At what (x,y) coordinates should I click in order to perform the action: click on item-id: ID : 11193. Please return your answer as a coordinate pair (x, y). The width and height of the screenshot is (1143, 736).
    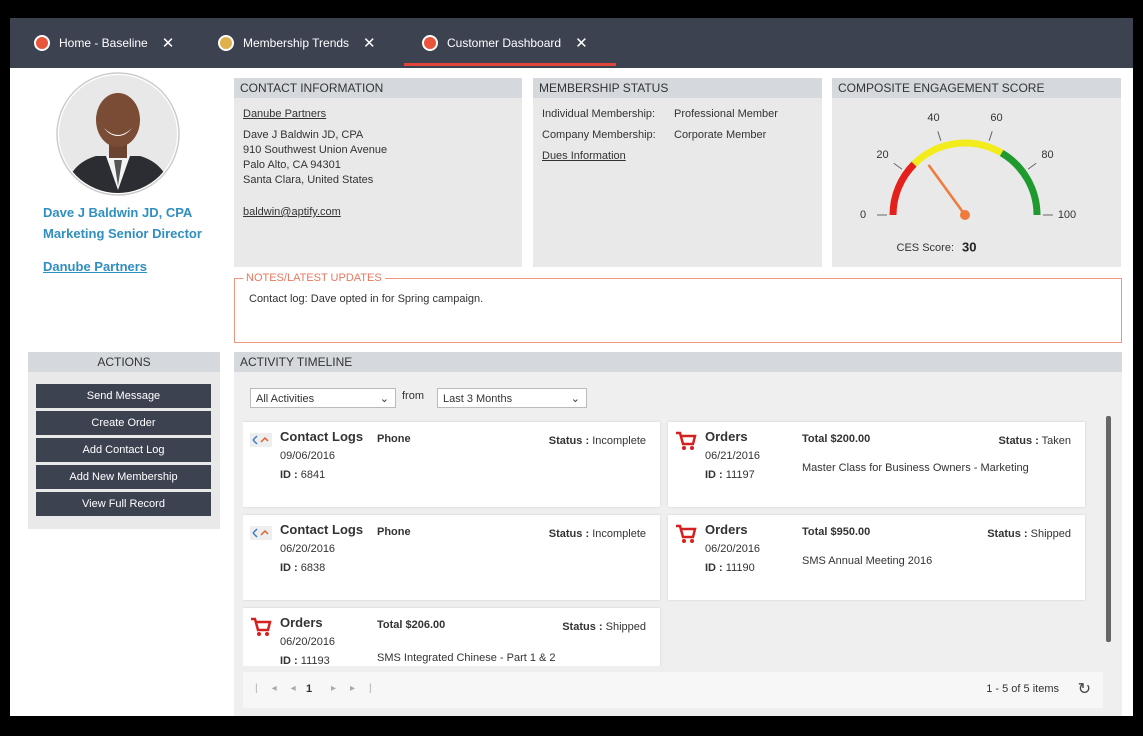
    Looking at the image, I should click on (305, 660).